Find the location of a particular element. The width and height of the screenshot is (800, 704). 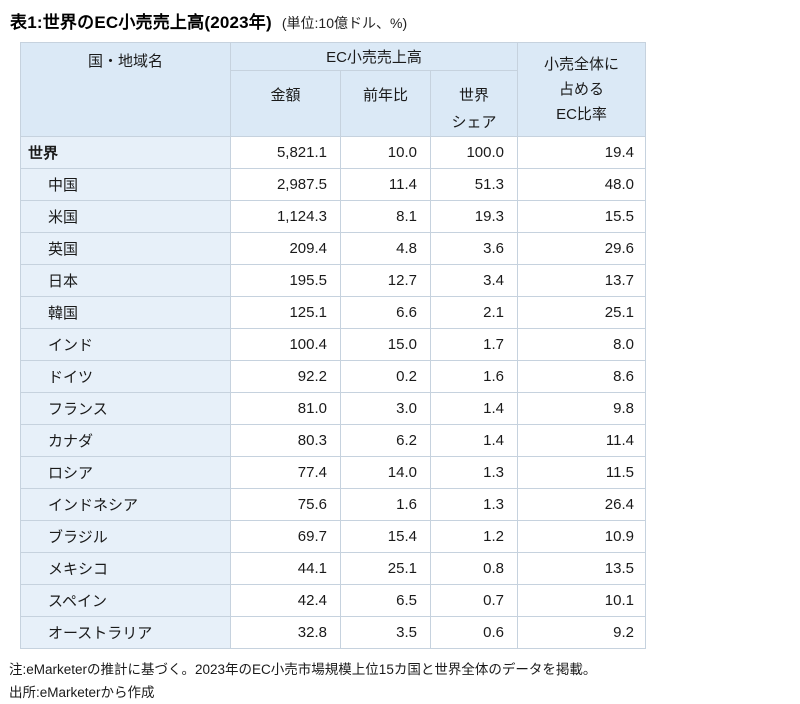

table-row-australia: オーストラリア 32.8 3.5 0.6 9.2 is located at coordinates (333, 632).